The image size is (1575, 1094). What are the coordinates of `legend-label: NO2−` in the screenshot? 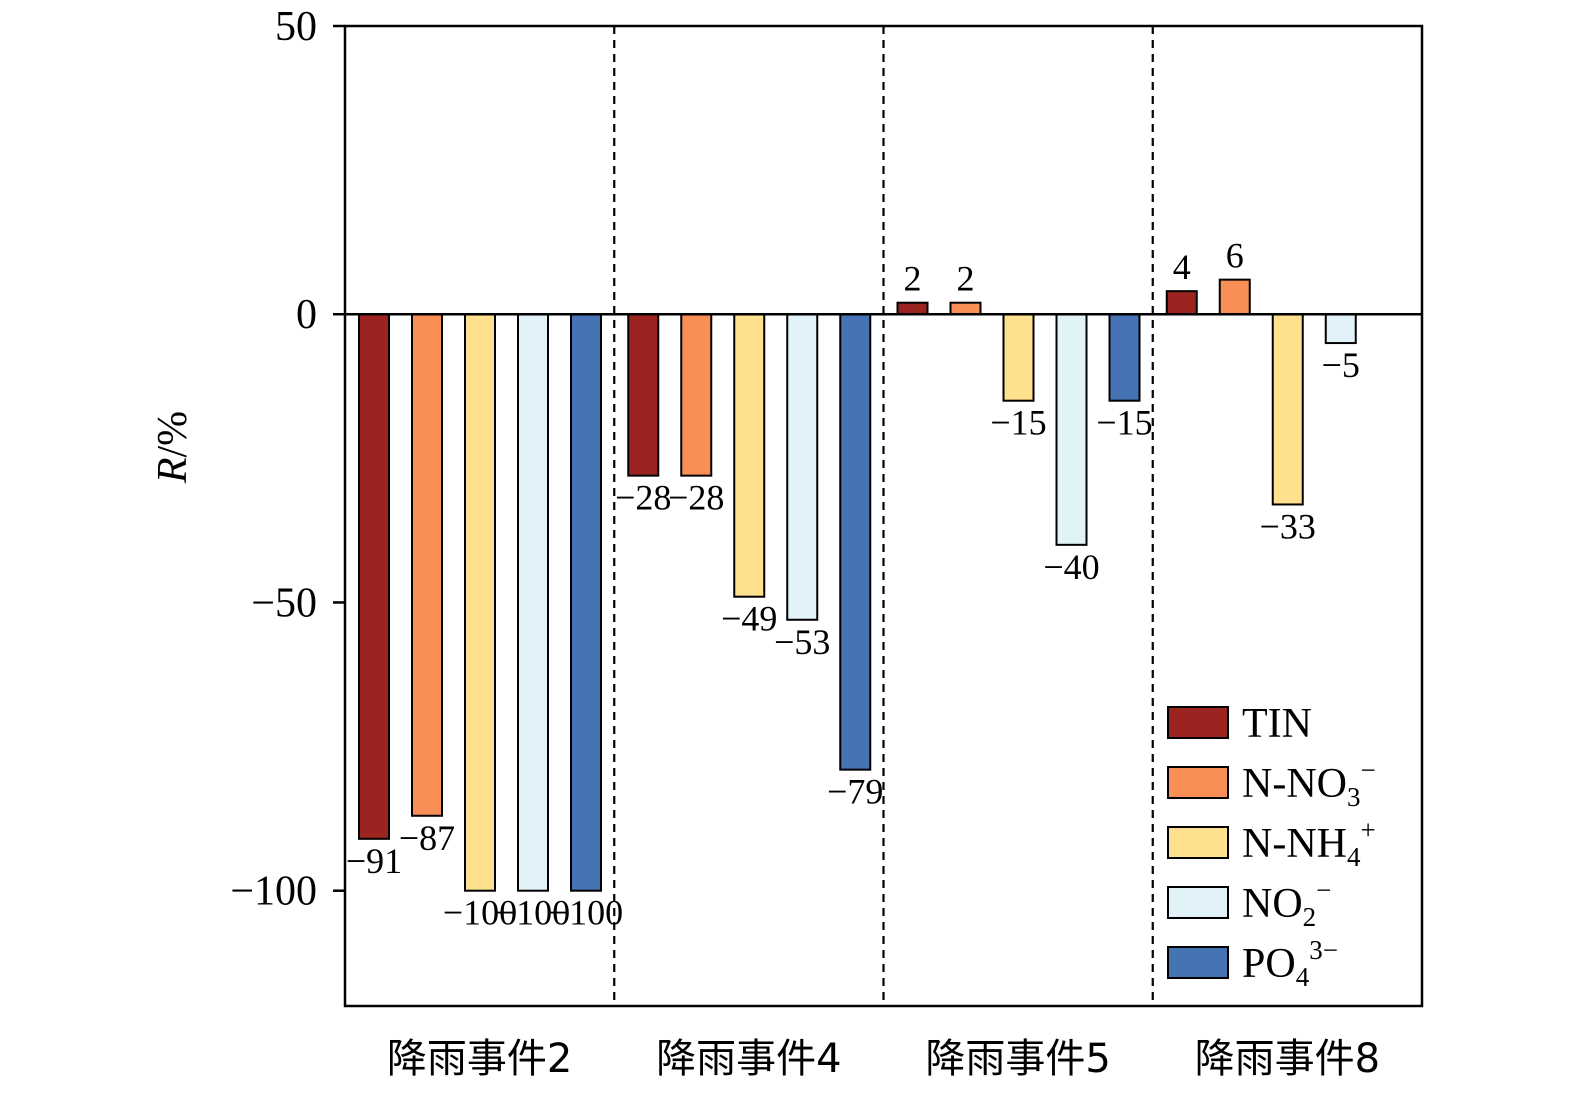 It's located at (1286, 903).